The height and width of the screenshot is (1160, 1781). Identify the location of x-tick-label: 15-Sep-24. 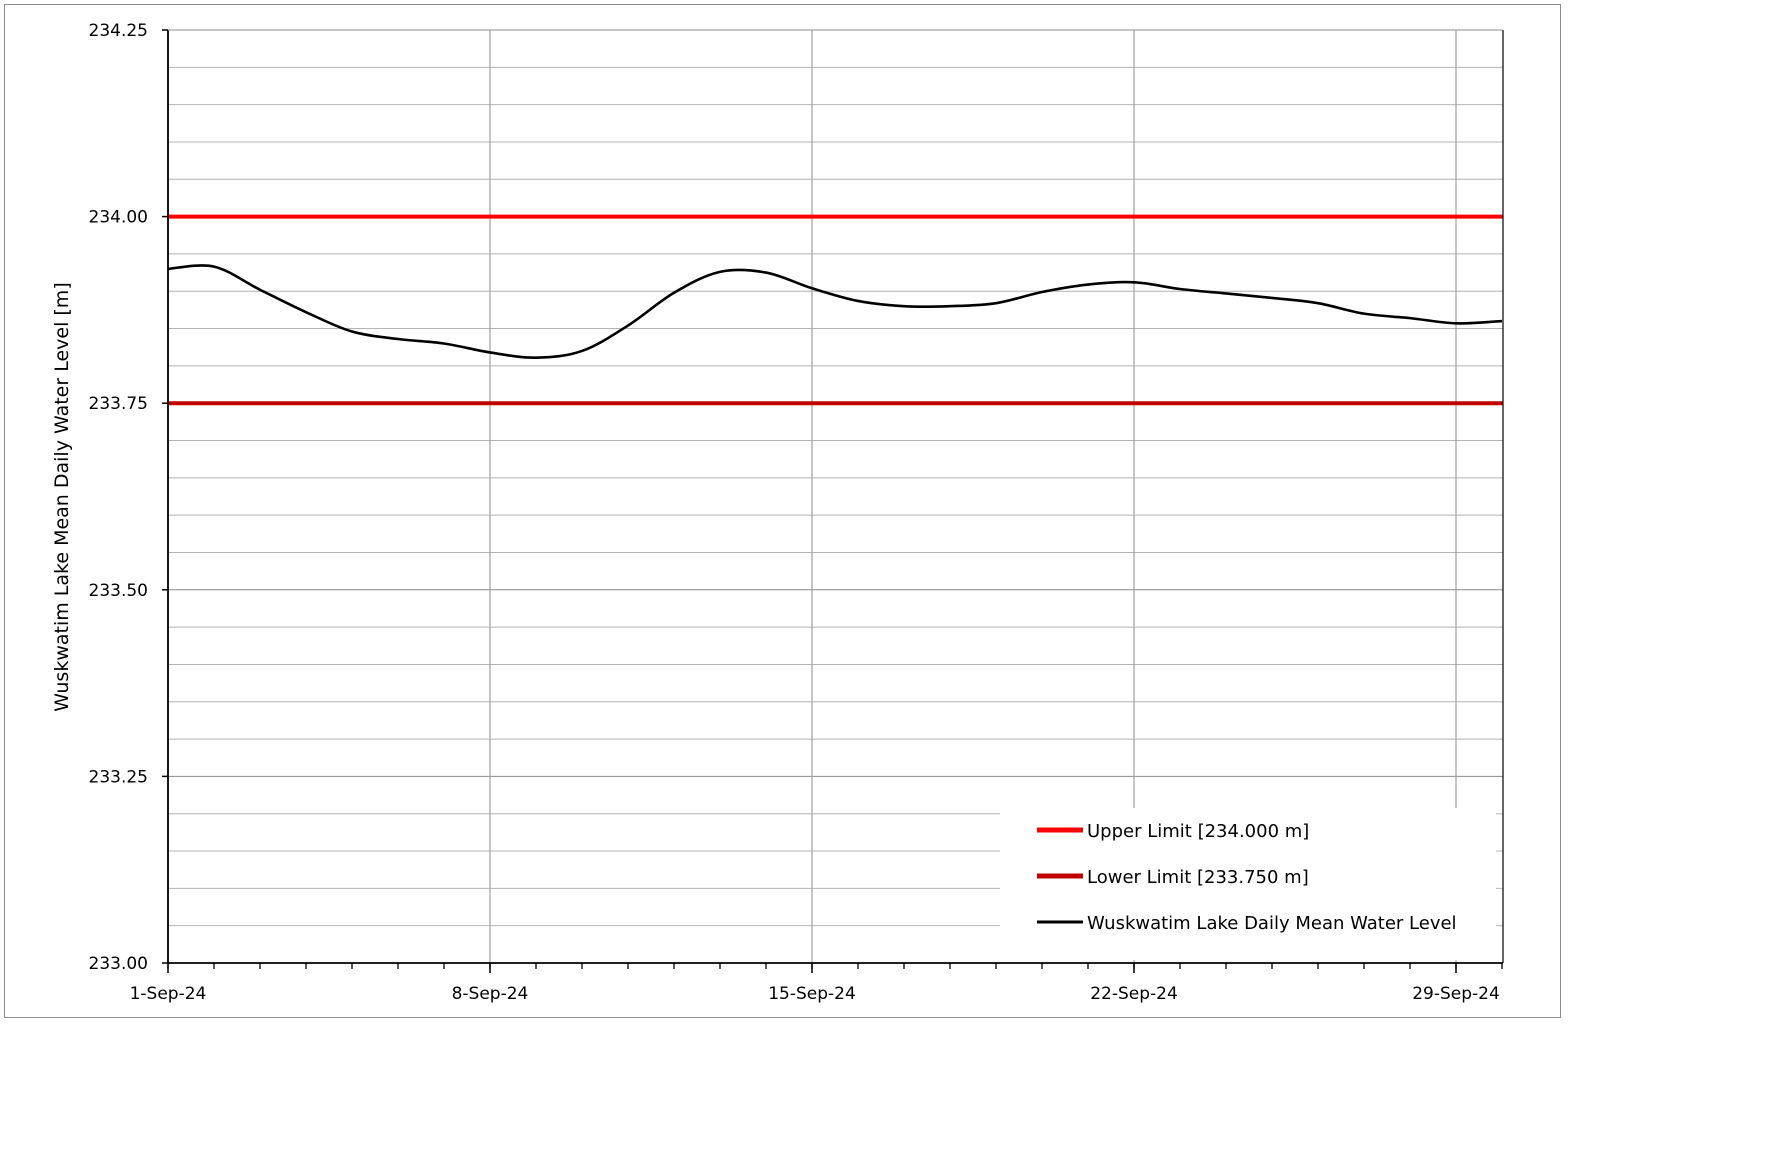
(812, 994).